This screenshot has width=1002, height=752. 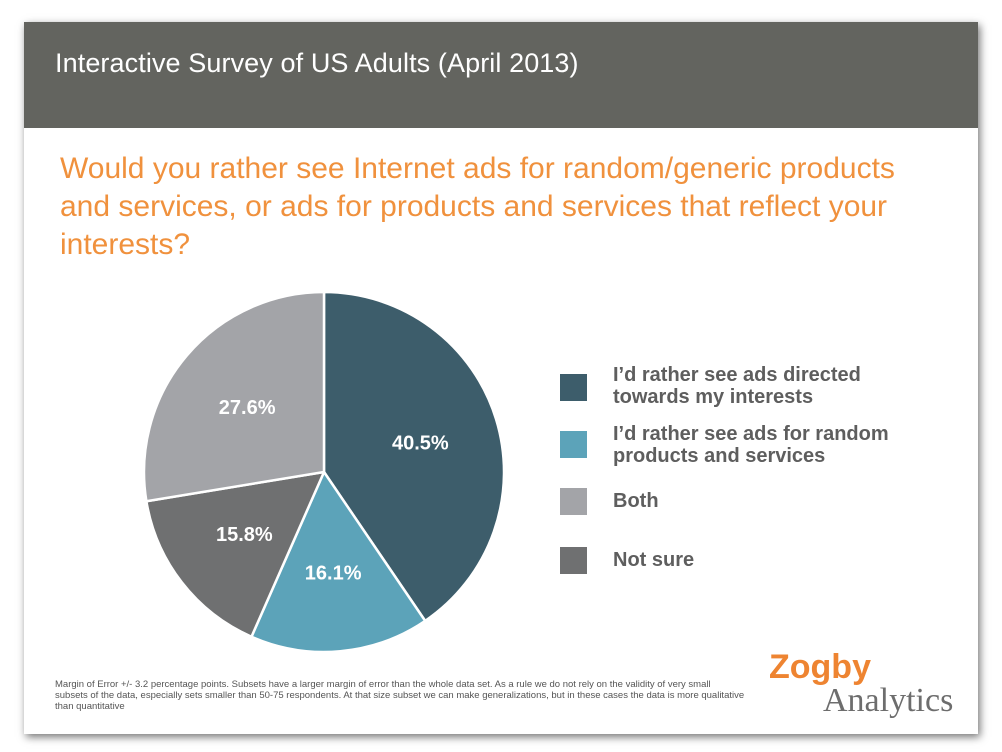 What do you see at coordinates (333, 573) in the screenshot?
I see `slice-random-label: 16.1%` at bounding box center [333, 573].